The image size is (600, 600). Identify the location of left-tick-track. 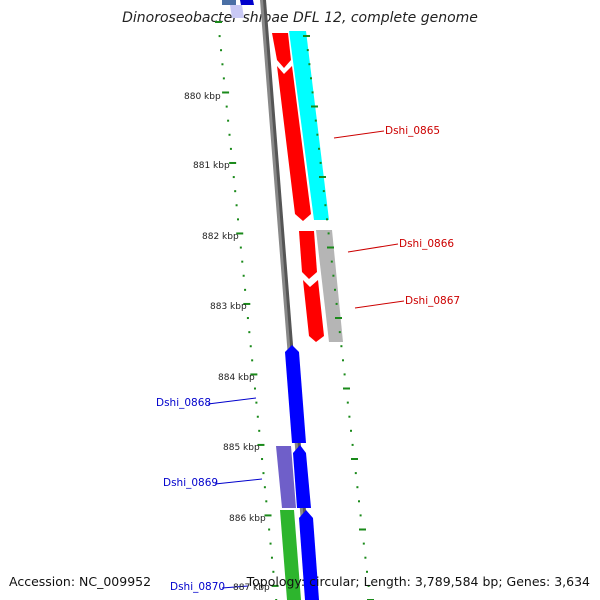
(247, 310).